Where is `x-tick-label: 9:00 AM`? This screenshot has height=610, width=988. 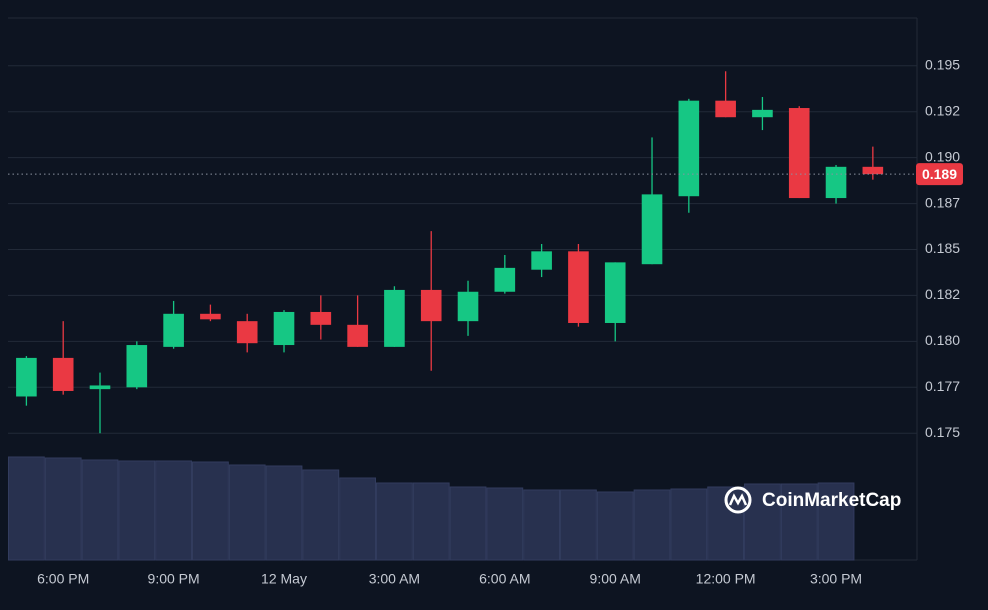 x-tick-label: 9:00 AM is located at coordinates (615, 579).